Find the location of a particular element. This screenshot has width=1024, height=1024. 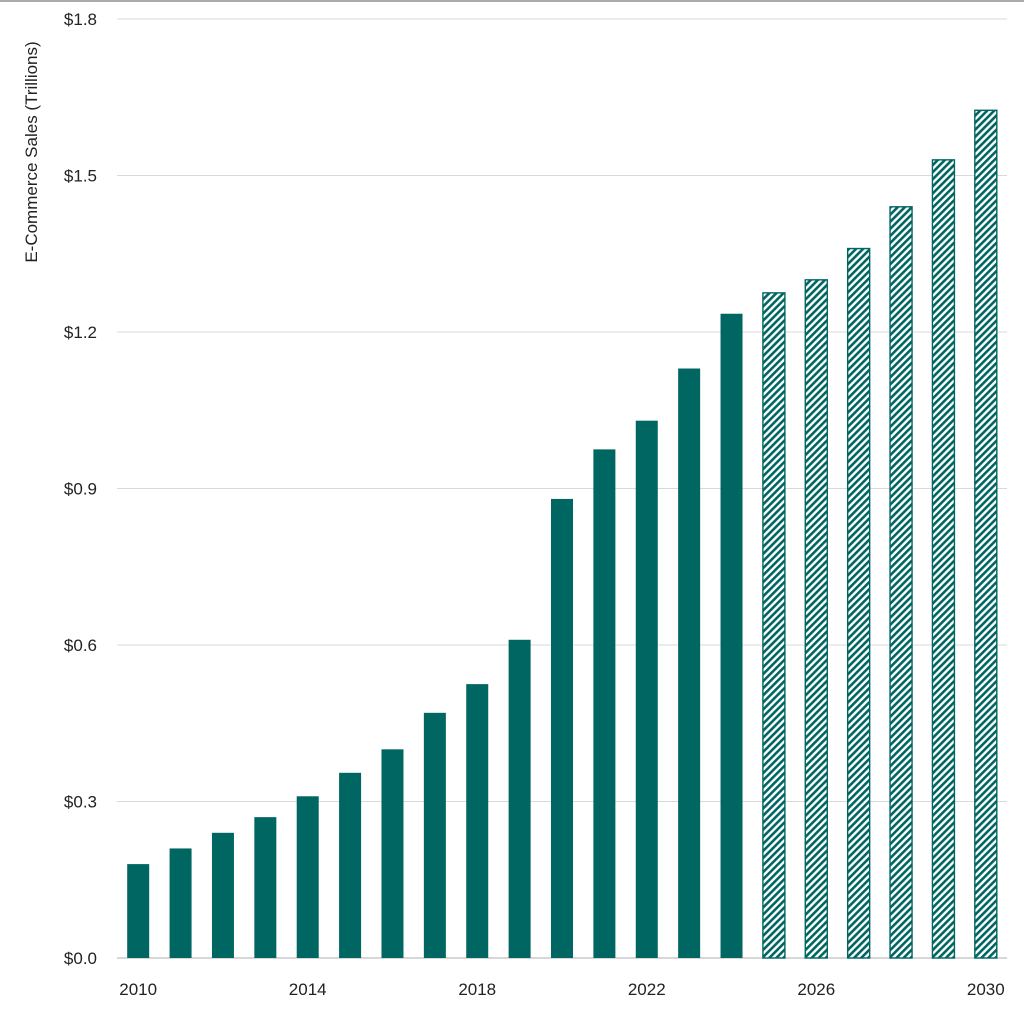

bar-2021 is located at coordinates (604, 703).